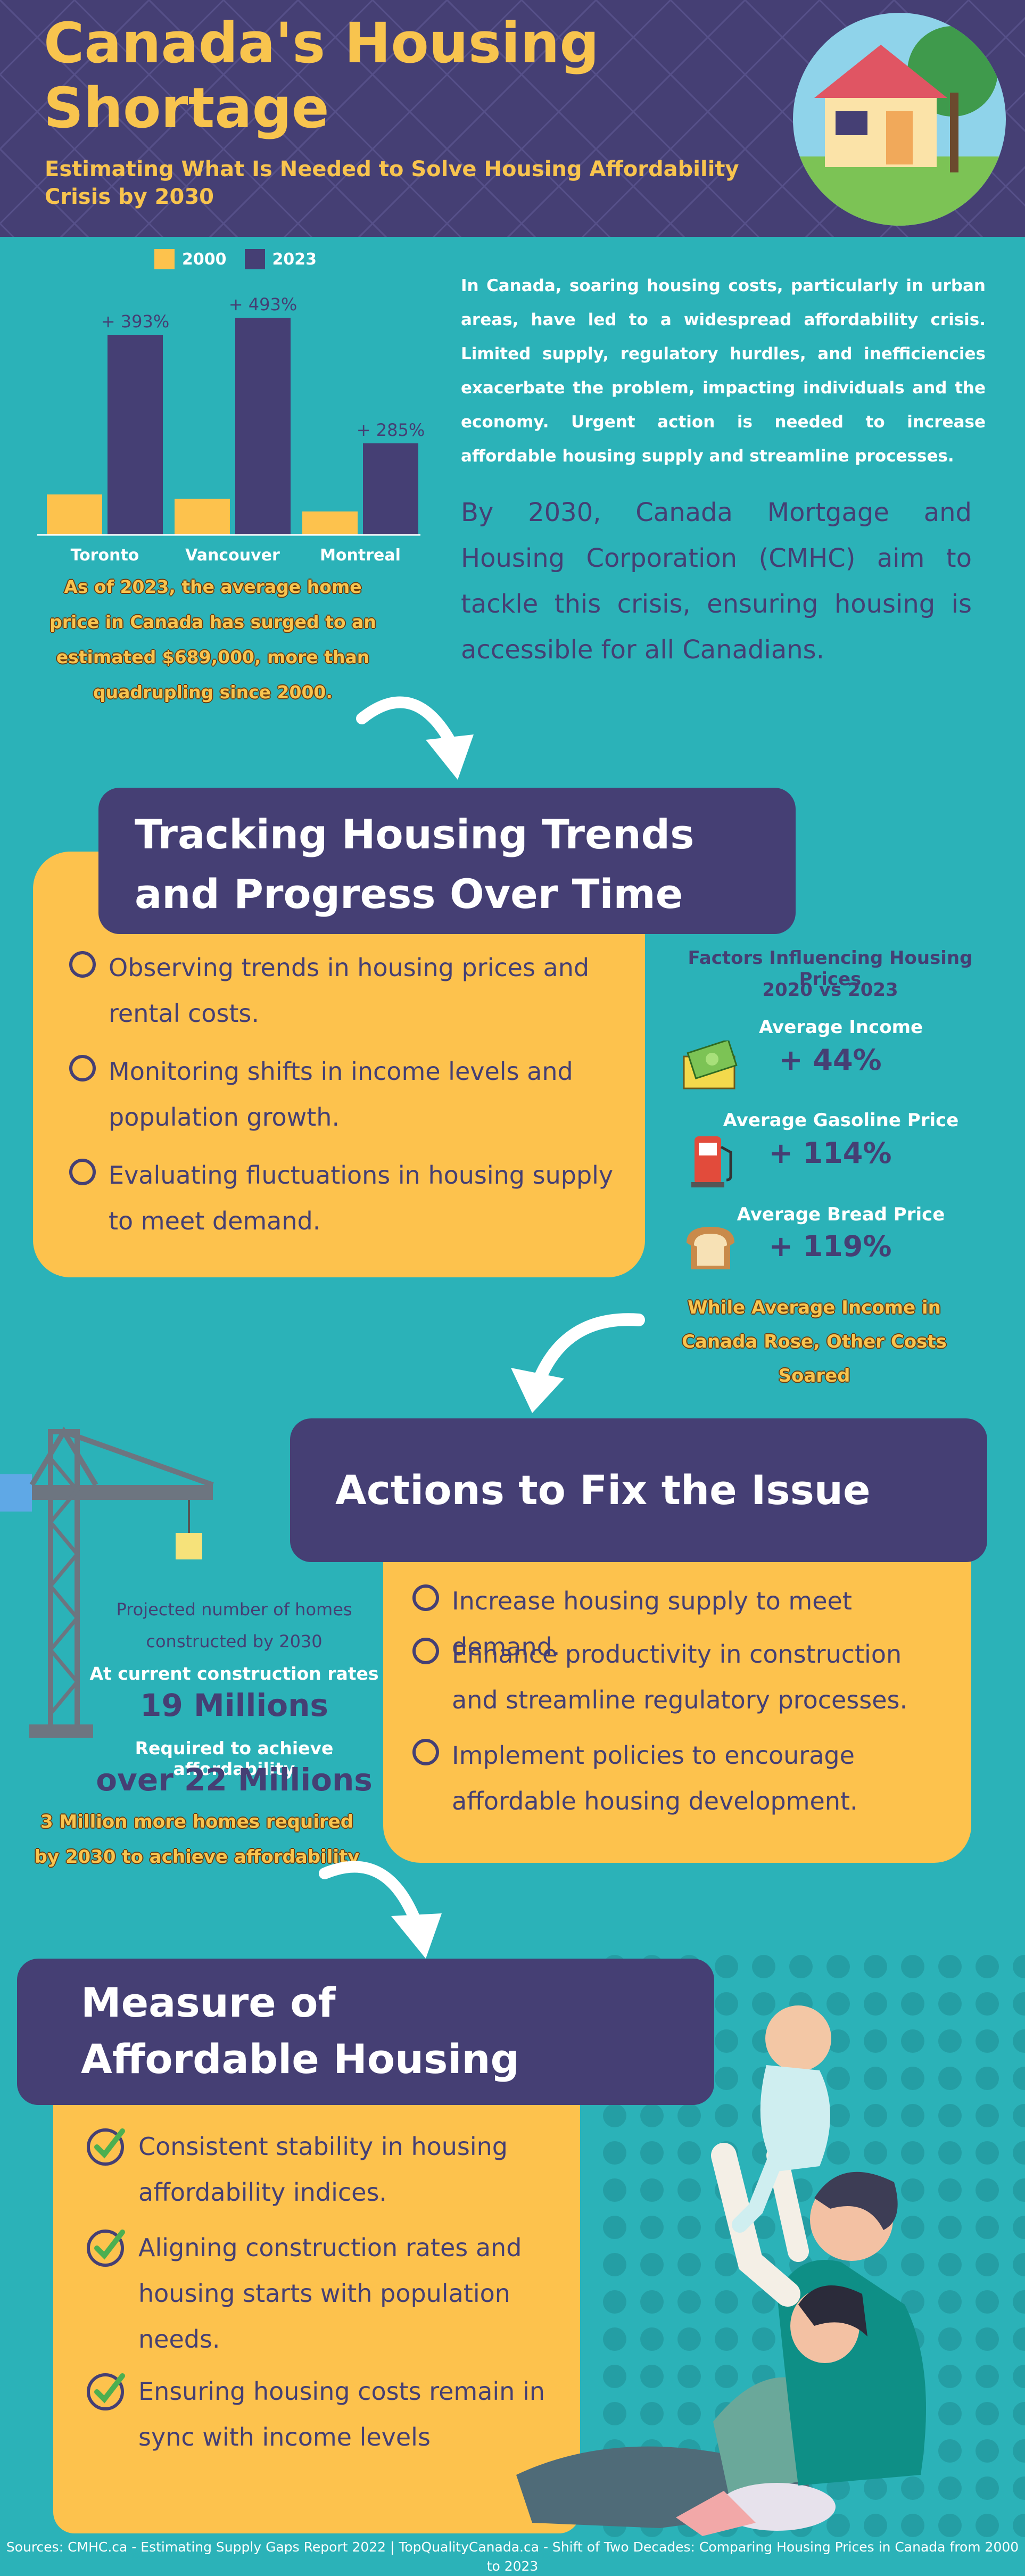 The width and height of the screenshot is (1025, 2576). Describe the element at coordinates (830, 1060) in the screenshot. I see `factor-value: + 44%` at that location.